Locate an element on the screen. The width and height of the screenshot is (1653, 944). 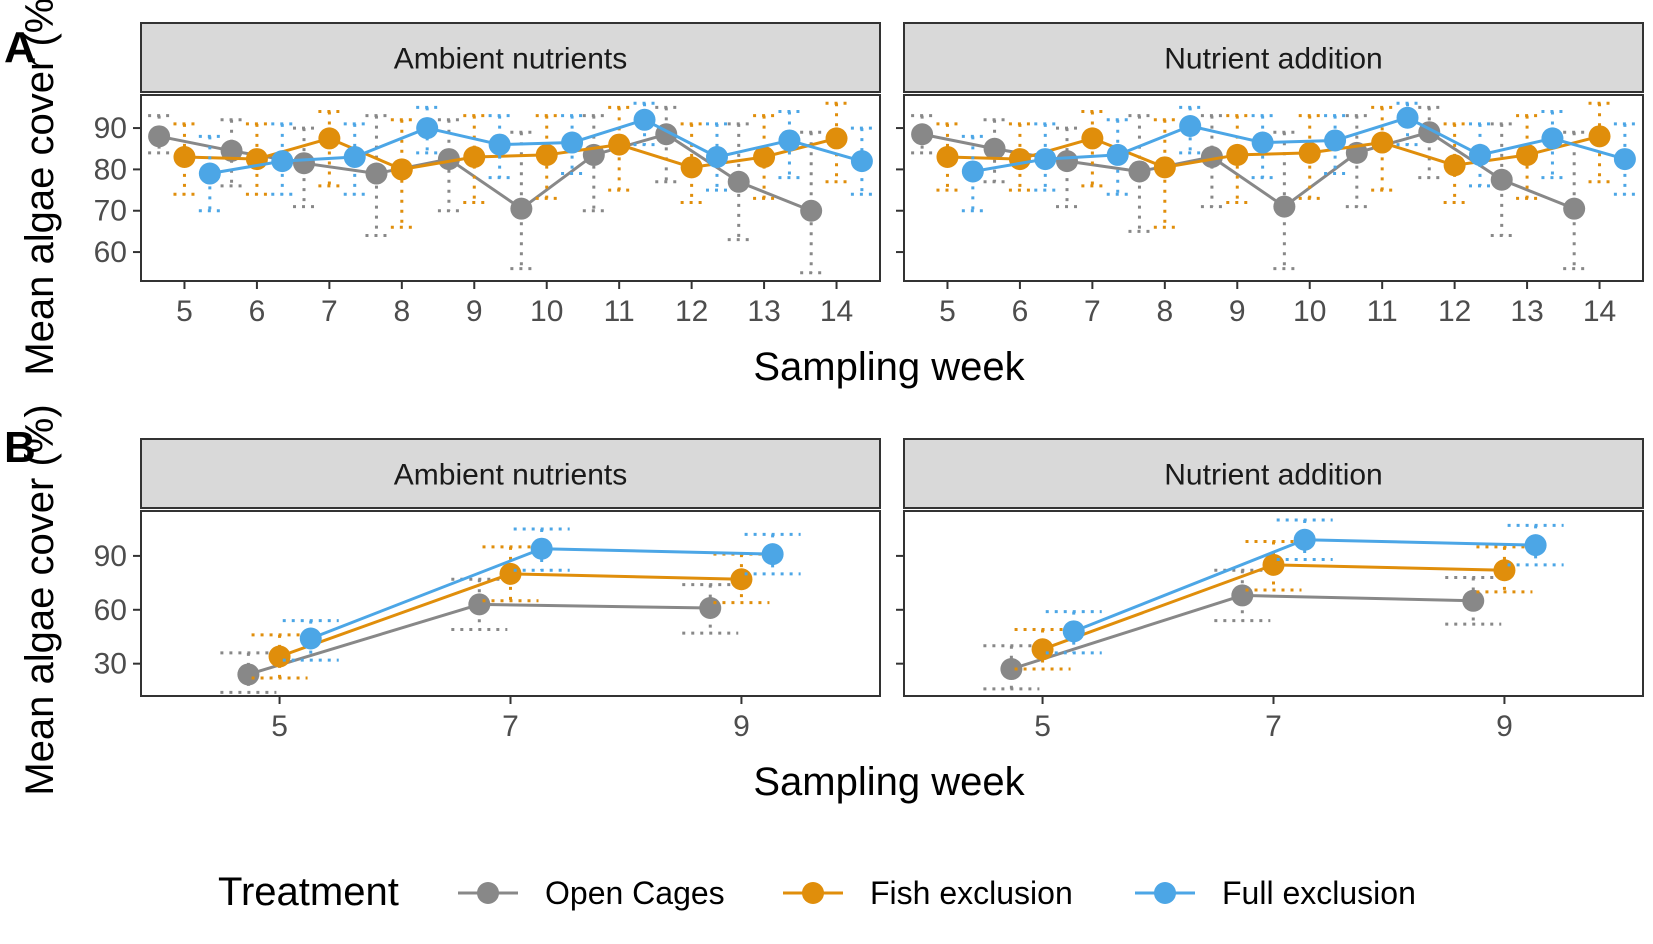
panel-a-ambient-nutrients-y-tick-label: 90 is located at coordinates (110, 128).